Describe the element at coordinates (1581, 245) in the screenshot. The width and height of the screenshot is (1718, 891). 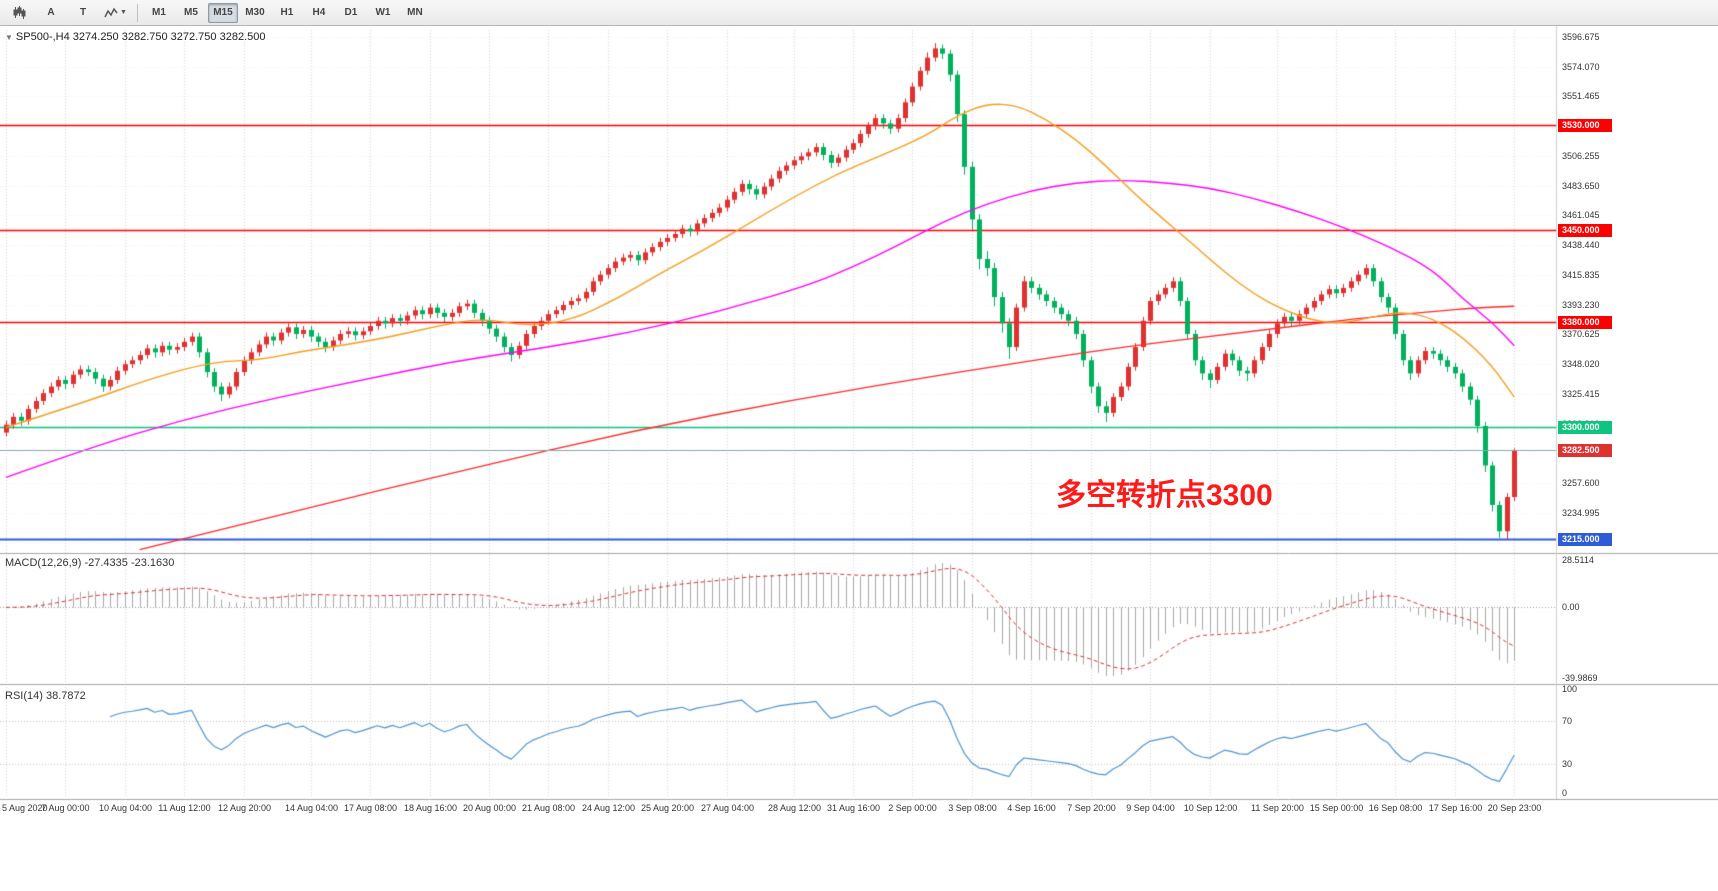
I see `price-axis-label: 3438.440` at that location.